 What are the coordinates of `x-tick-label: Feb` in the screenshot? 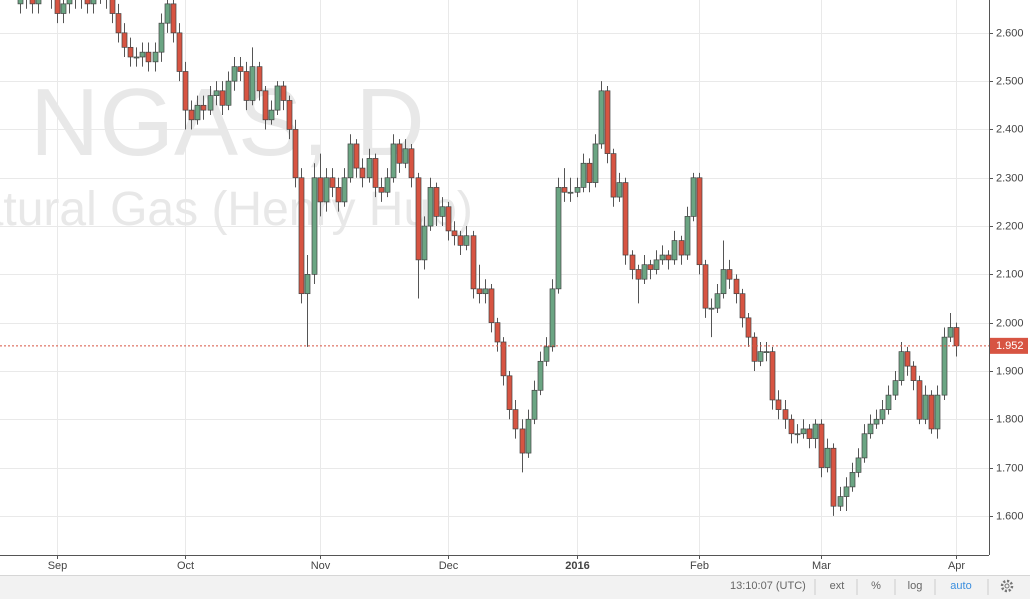 It's located at (699, 566).